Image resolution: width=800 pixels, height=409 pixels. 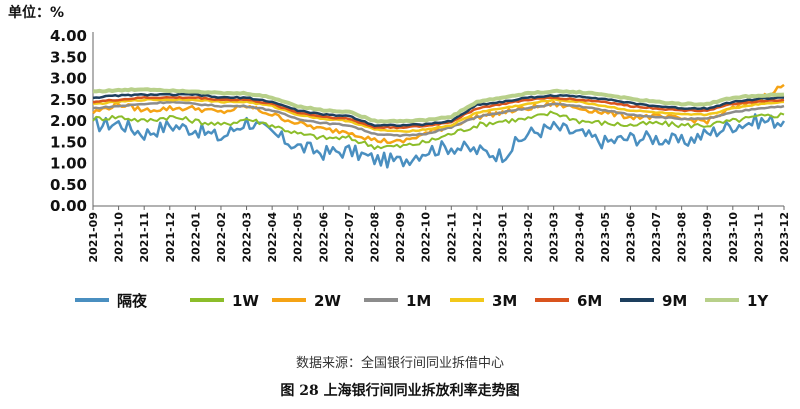 What do you see at coordinates (68, 36) in the screenshot?
I see `y-tick-label: 4.00` at bounding box center [68, 36].